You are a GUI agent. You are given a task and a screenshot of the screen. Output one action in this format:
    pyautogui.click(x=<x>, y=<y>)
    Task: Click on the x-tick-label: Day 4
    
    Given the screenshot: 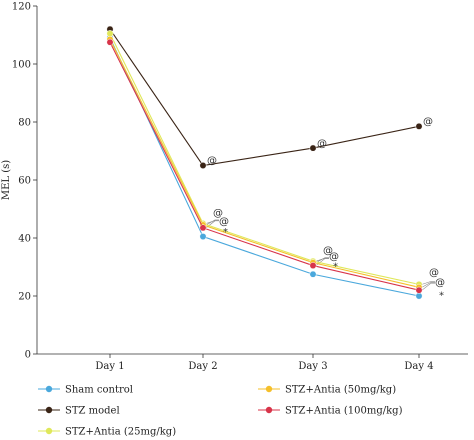 What is the action you would take?
    pyautogui.click(x=418, y=366)
    